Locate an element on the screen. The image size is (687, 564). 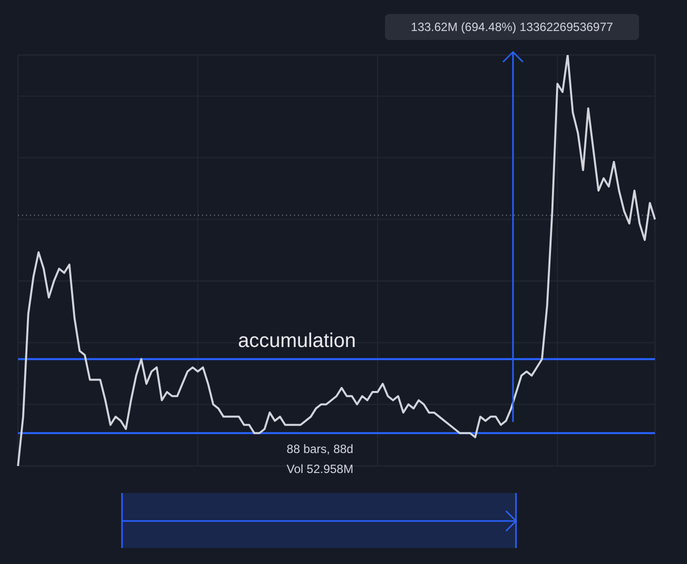
text: 133.62M (694.48%) 13362269536977 is located at coordinates (512, 27).